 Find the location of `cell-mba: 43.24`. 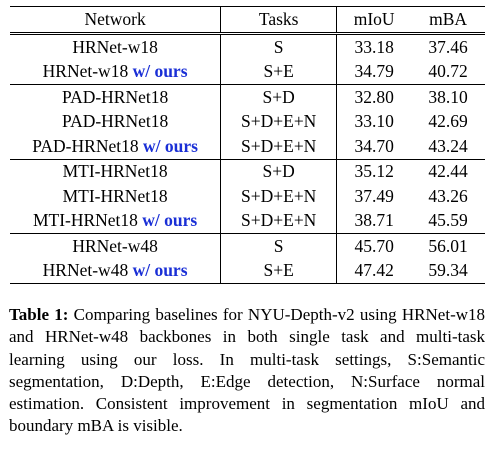

cell-mba: 43.24 is located at coordinates (448, 145).